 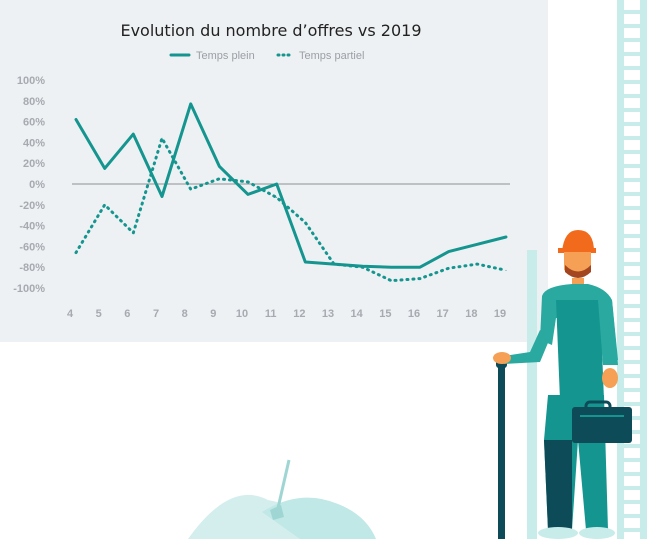 What do you see at coordinates (500, 314) in the screenshot?
I see `x-tick-label: 19` at bounding box center [500, 314].